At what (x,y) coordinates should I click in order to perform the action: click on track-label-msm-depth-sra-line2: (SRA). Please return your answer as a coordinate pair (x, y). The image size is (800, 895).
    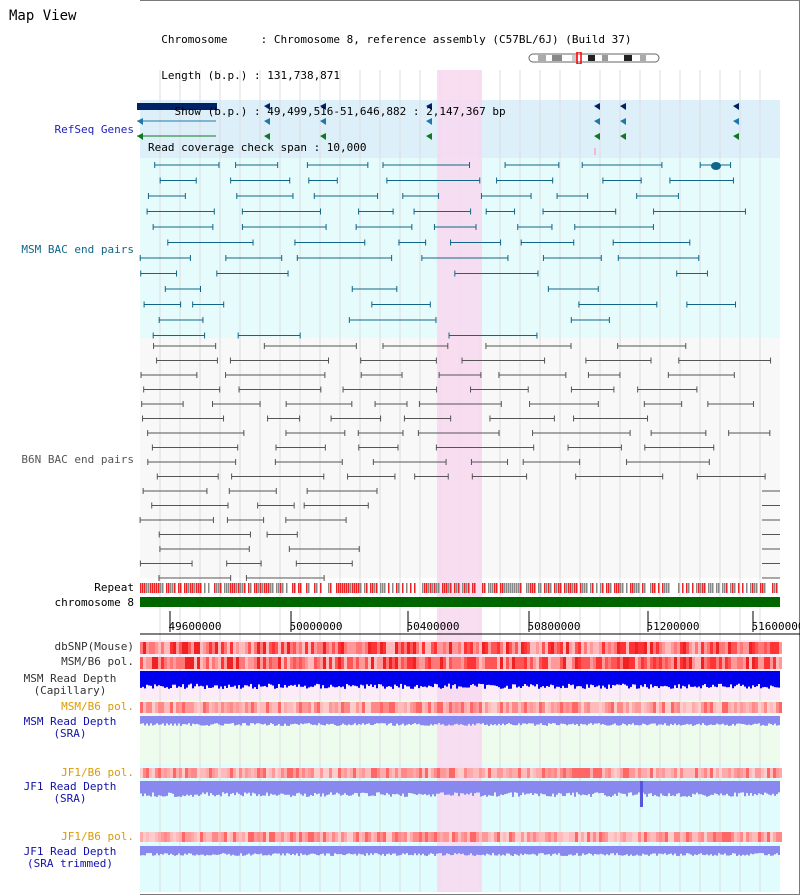
    Looking at the image, I should click on (70, 733).